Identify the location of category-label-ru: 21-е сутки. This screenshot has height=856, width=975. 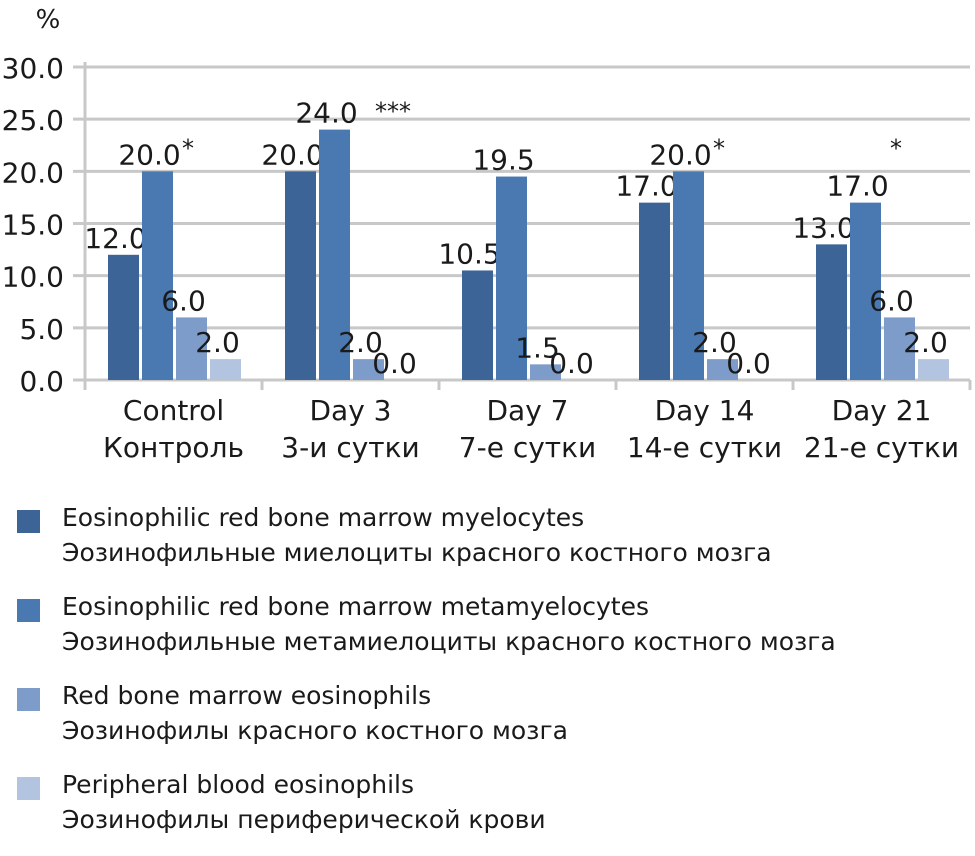
(881, 447).